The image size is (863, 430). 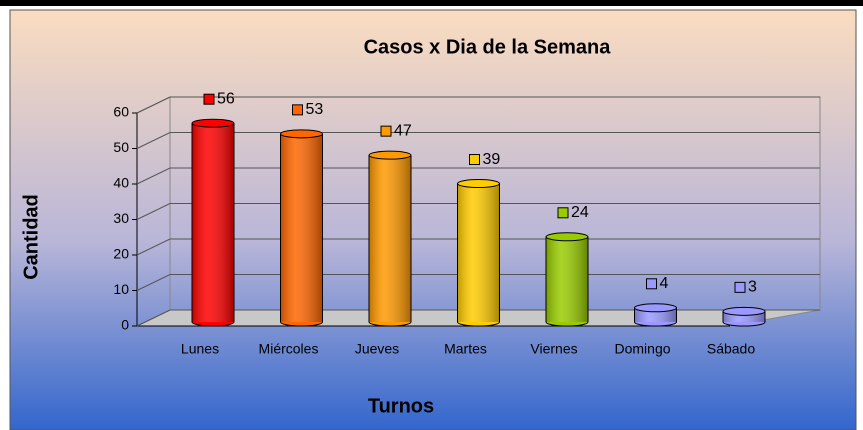 What do you see at coordinates (731, 349) in the screenshot?
I see `x-tick-label: Sábado` at bounding box center [731, 349].